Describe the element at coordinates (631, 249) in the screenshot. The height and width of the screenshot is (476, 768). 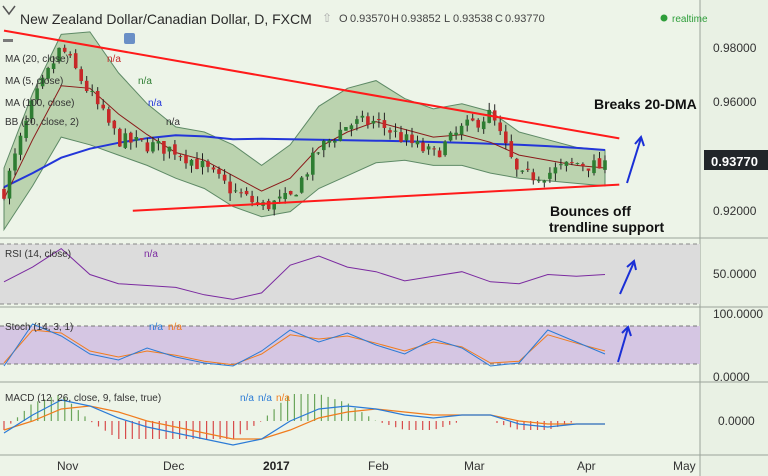
I see `annotation-arrows` at that location.